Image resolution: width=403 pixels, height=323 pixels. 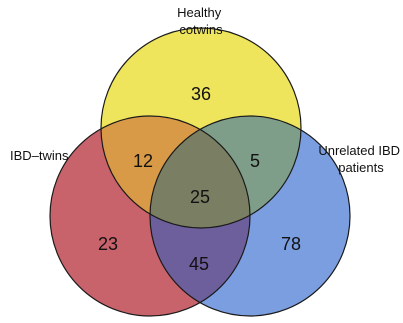 What do you see at coordinates (201, 21) in the screenshot?
I see `healthy-cotwins-label: Healthy cotwins` at bounding box center [201, 21].